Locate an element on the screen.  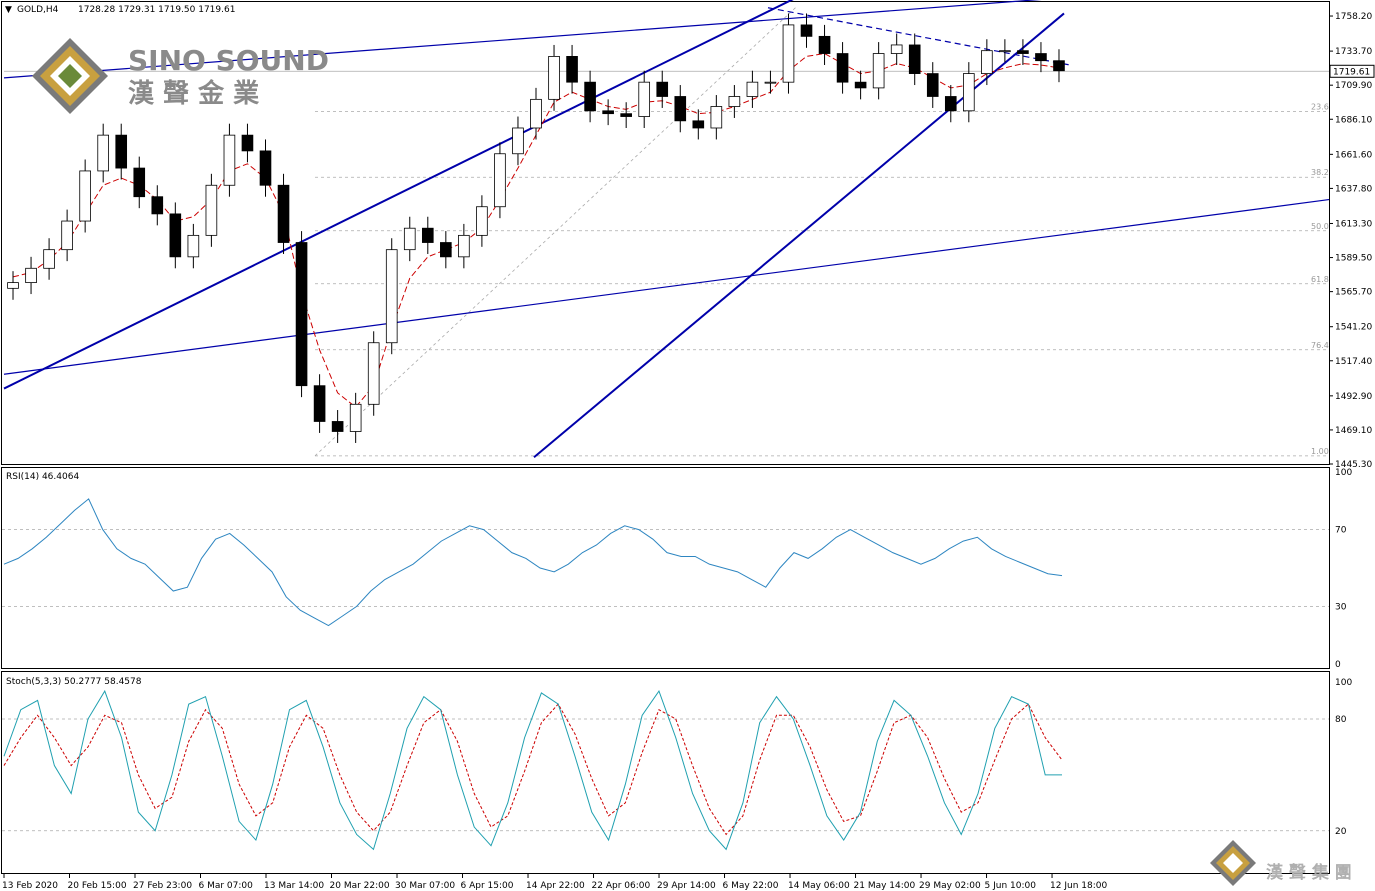
time-tick-label: 5 Jun 10:00 is located at coordinates (1011, 886).